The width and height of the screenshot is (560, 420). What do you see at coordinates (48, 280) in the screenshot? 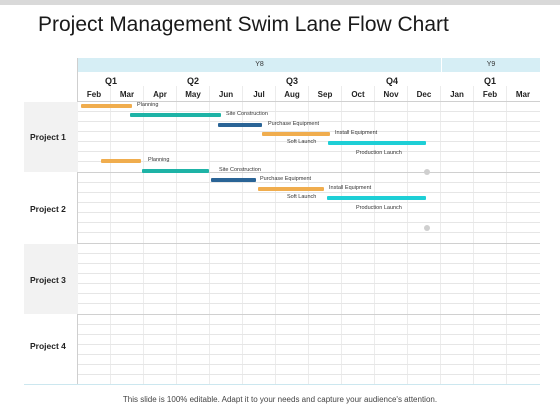
I see `lane-label-project-3: Project 3` at bounding box center [48, 280].